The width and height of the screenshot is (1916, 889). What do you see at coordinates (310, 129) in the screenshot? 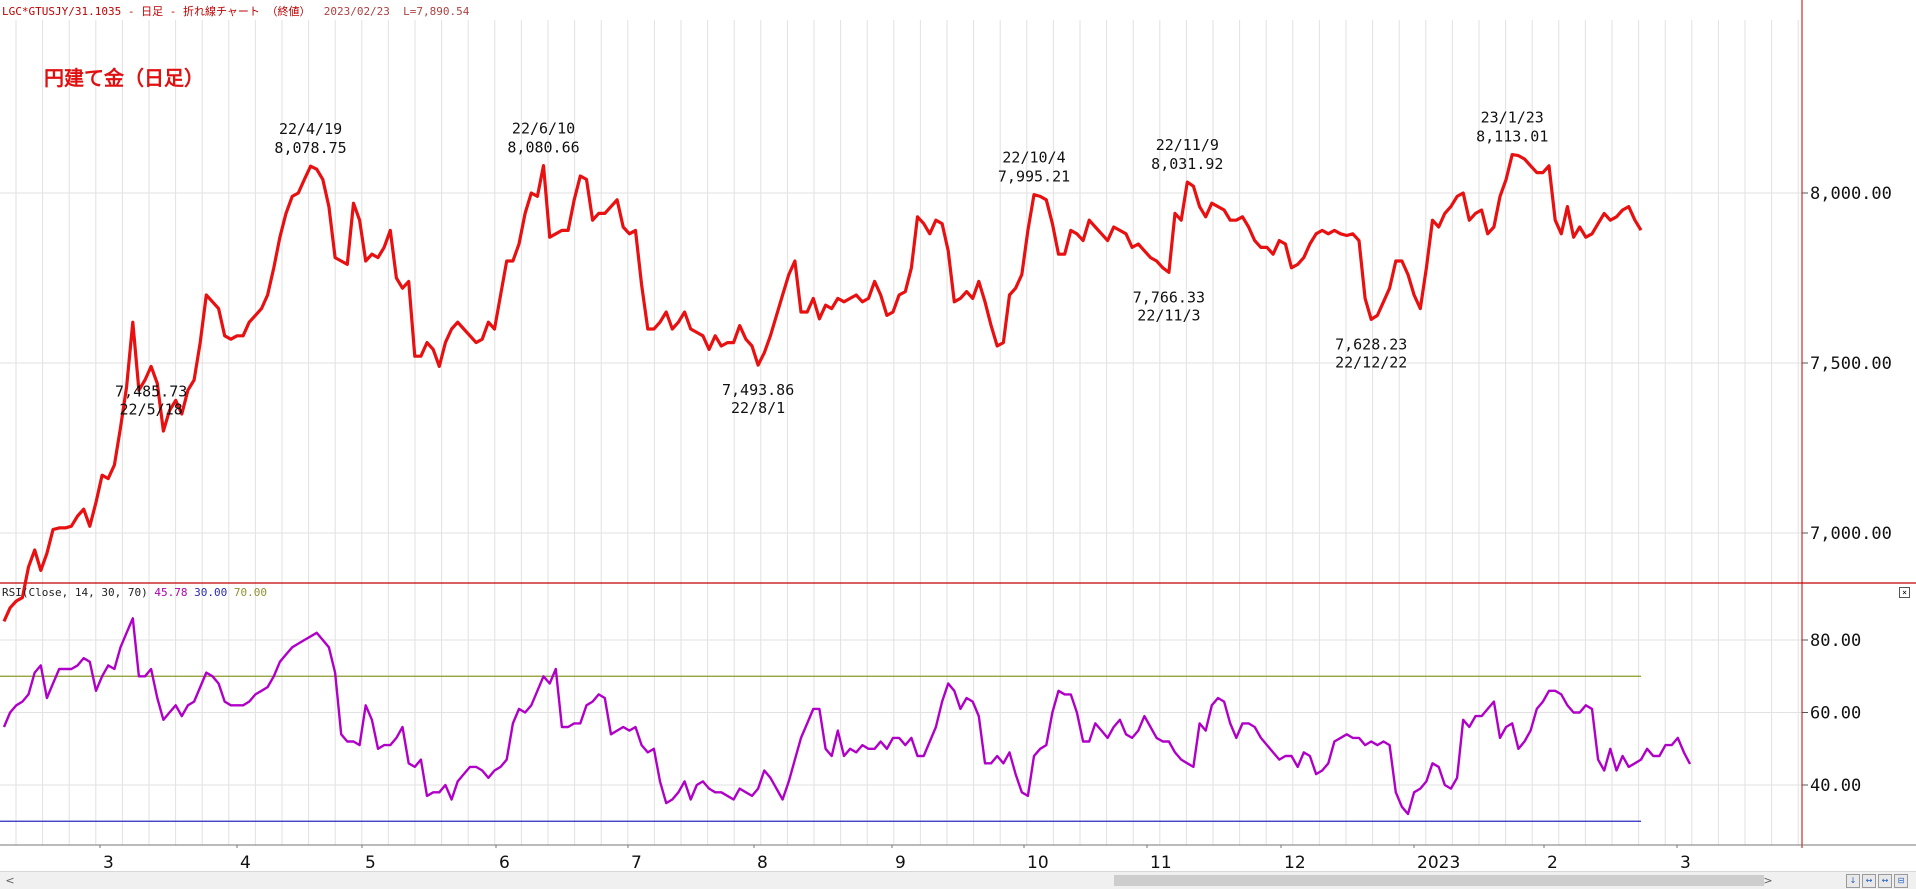
I see `annotation-date: 22/4/19` at bounding box center [310, 129].